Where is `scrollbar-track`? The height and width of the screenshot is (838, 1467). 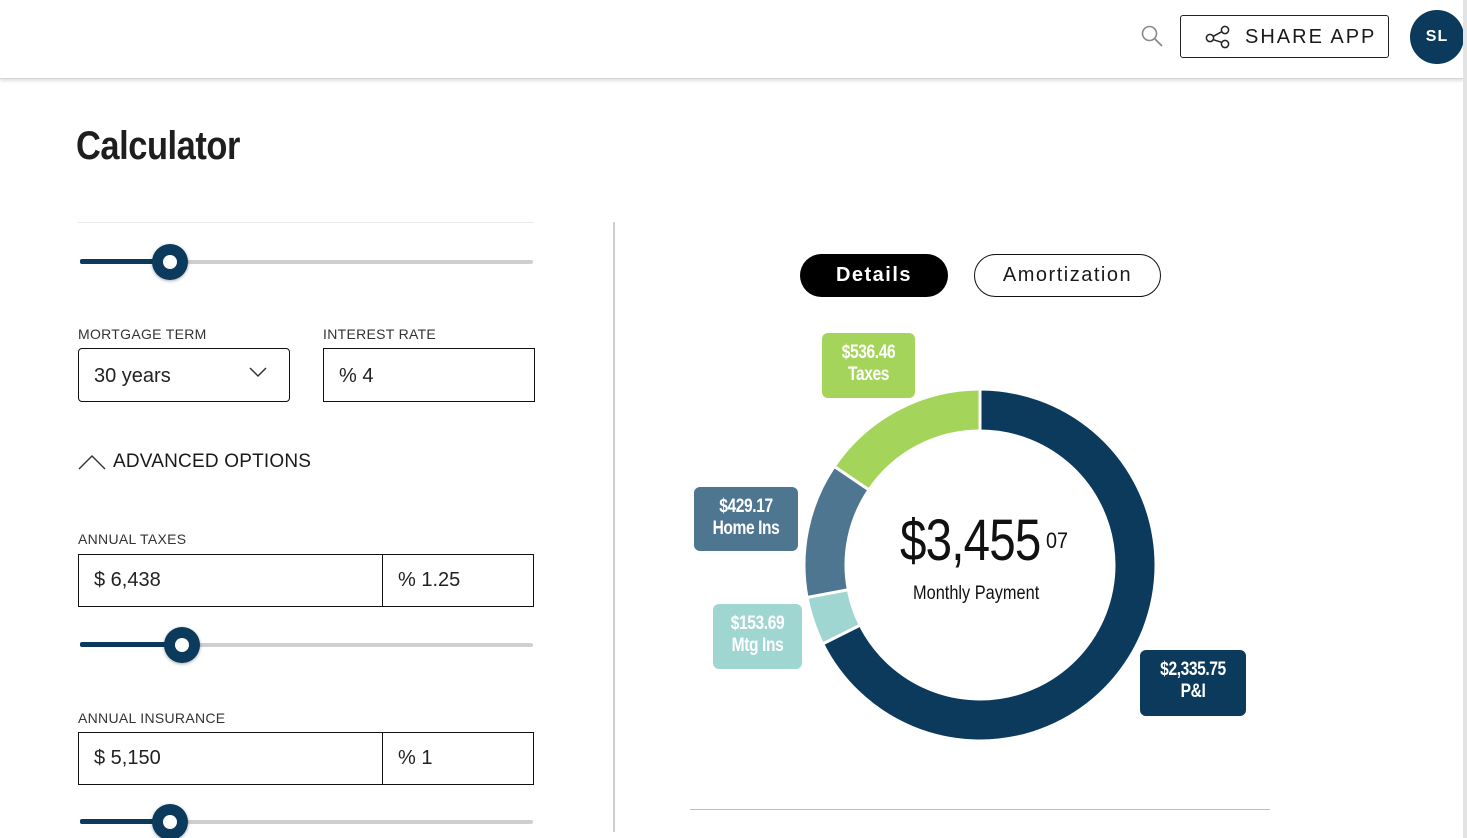
scrollbar-track is located at coordinates (1465, 419).